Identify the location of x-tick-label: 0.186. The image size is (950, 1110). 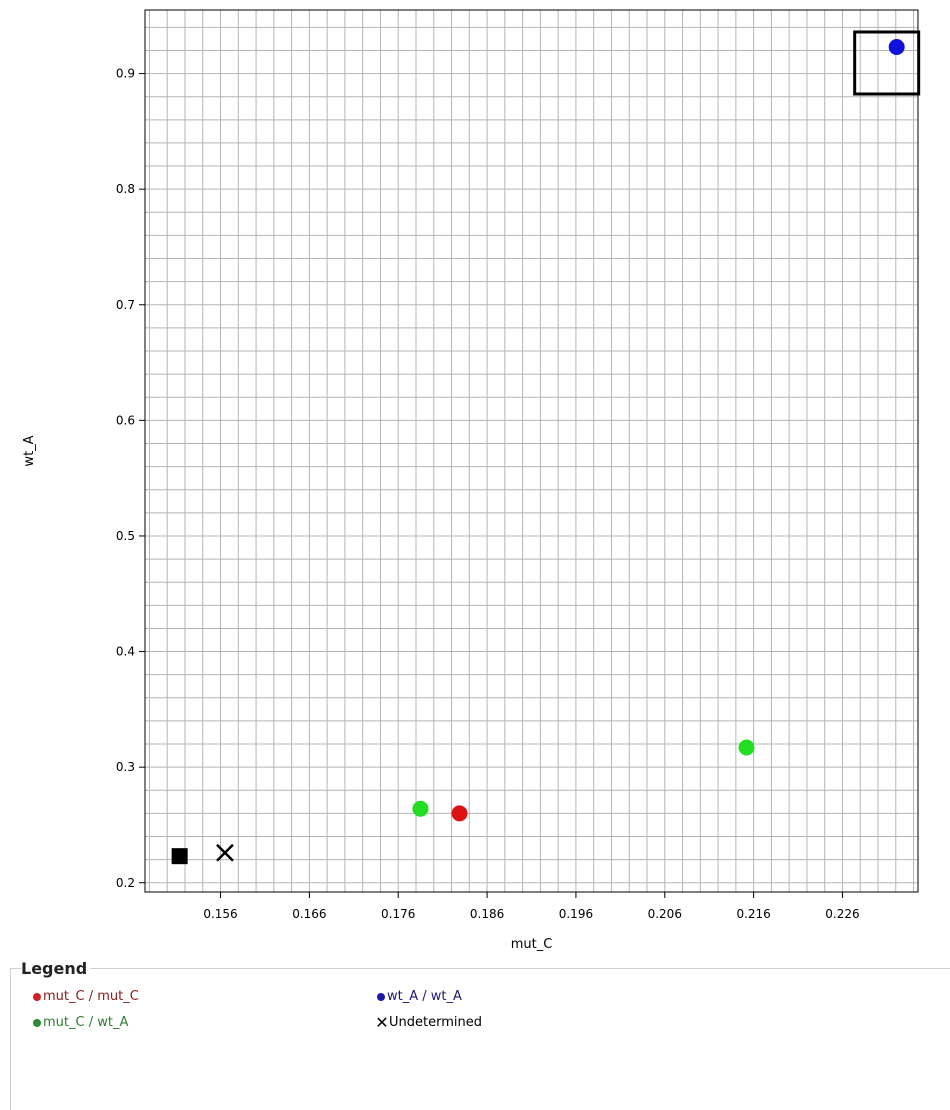
(487, 914).